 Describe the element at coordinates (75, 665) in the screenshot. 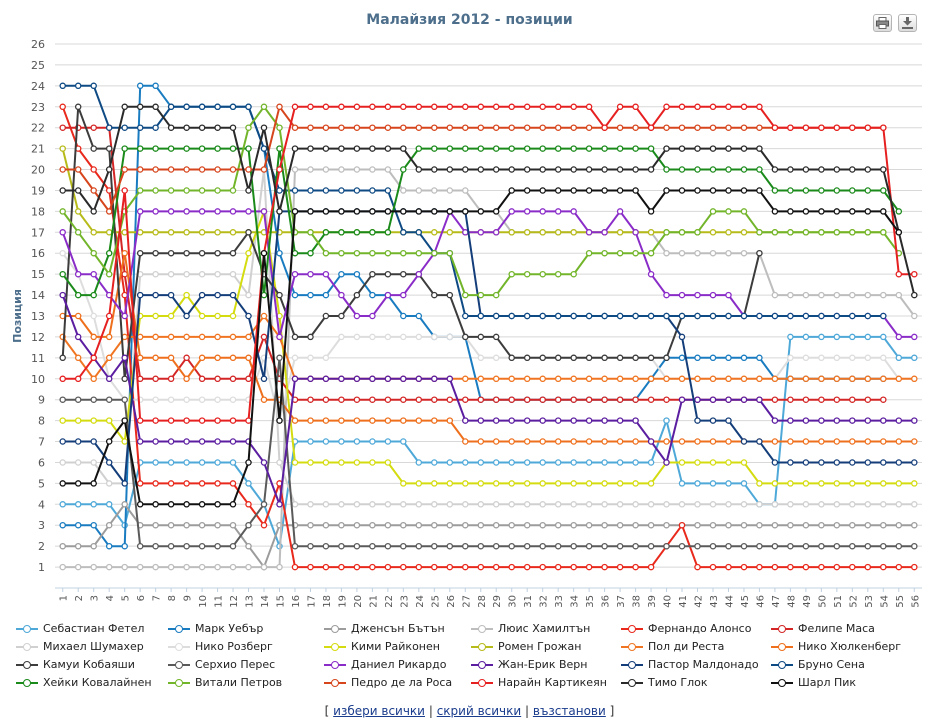

I see `legend-item: Камуи Кобаяши` at that location.